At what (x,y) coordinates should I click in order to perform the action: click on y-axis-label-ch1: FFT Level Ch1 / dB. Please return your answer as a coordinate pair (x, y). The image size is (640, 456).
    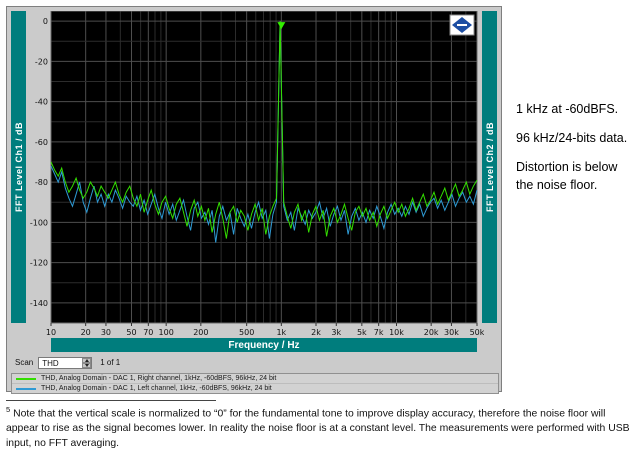
    Looking at the image, I should click on (18, 166).